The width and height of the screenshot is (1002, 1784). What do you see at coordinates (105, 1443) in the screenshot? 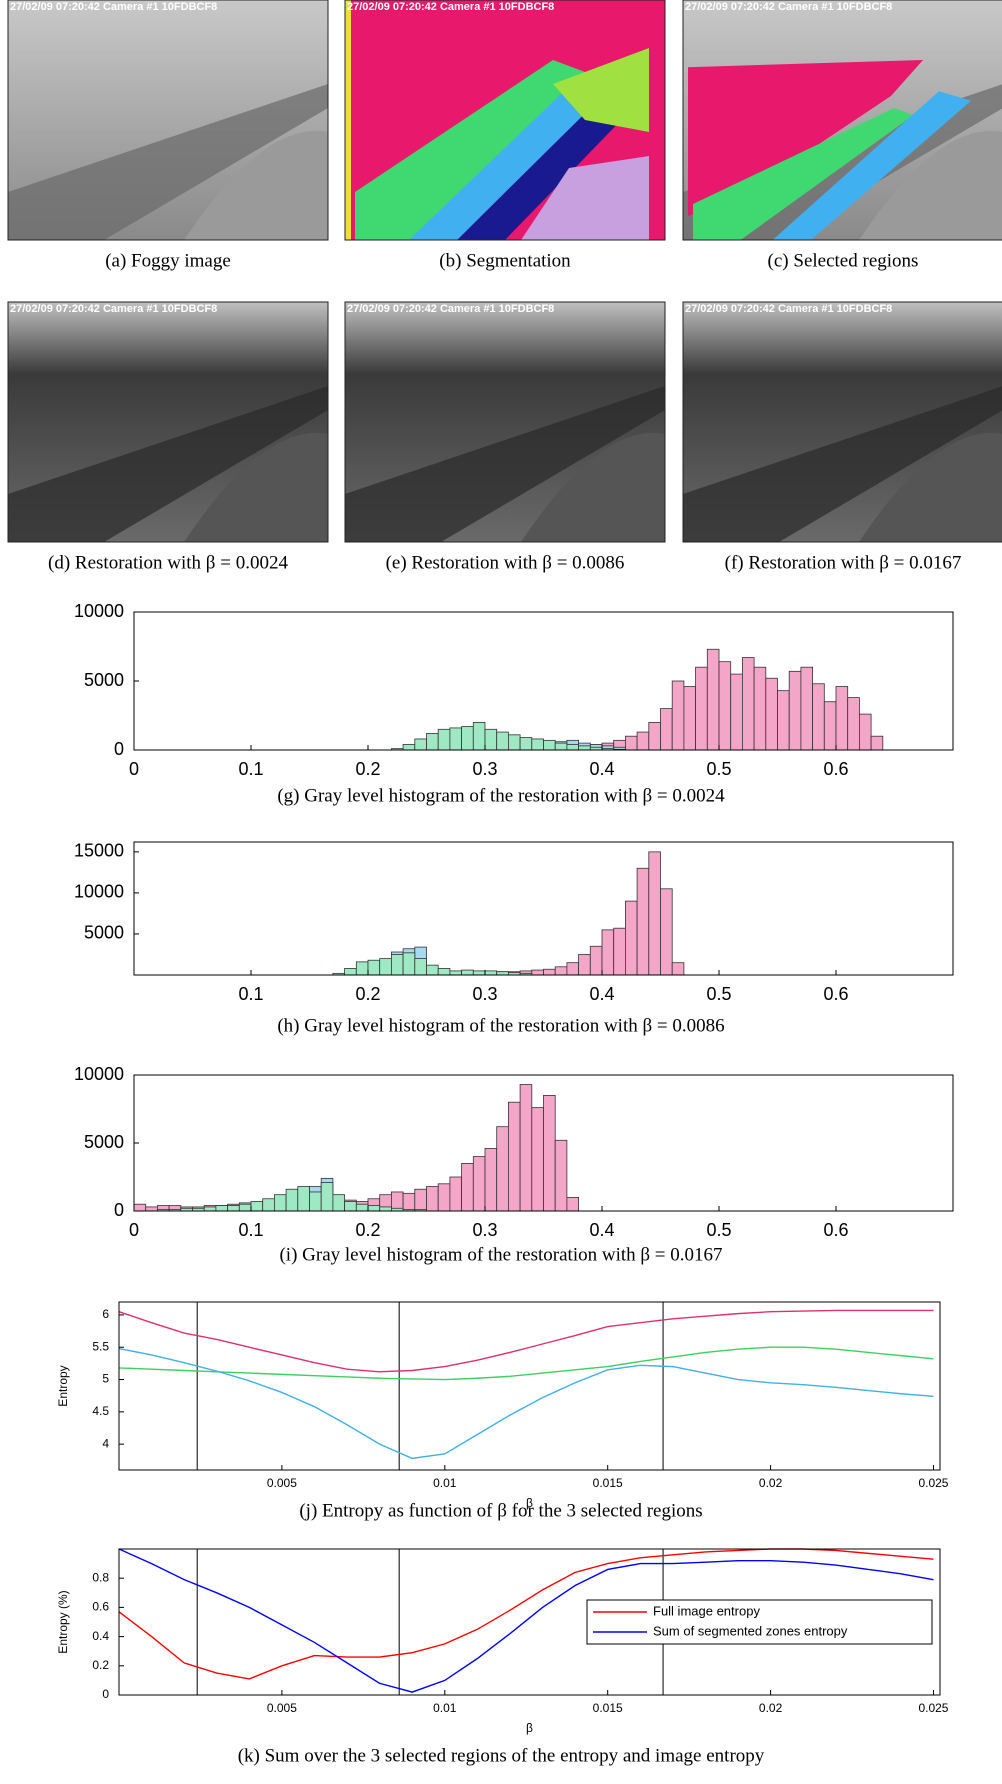
I see `y-tick-label: 4` at bounding box center [105, 1443].